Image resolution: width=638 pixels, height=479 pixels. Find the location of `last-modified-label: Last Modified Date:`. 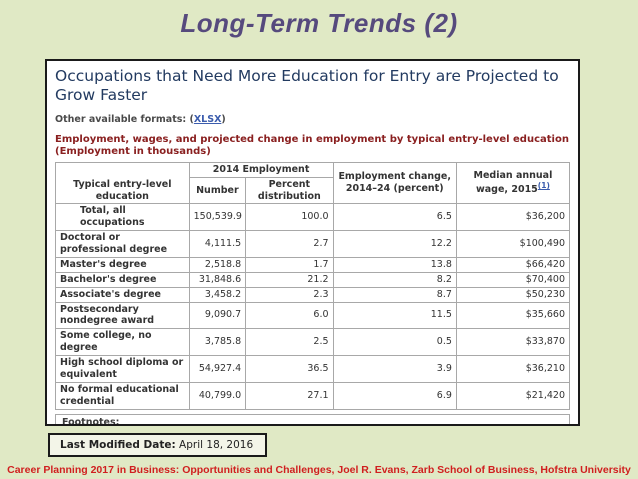

last-modified-label: Last Modified Date: is located at coordinates (118, 445).